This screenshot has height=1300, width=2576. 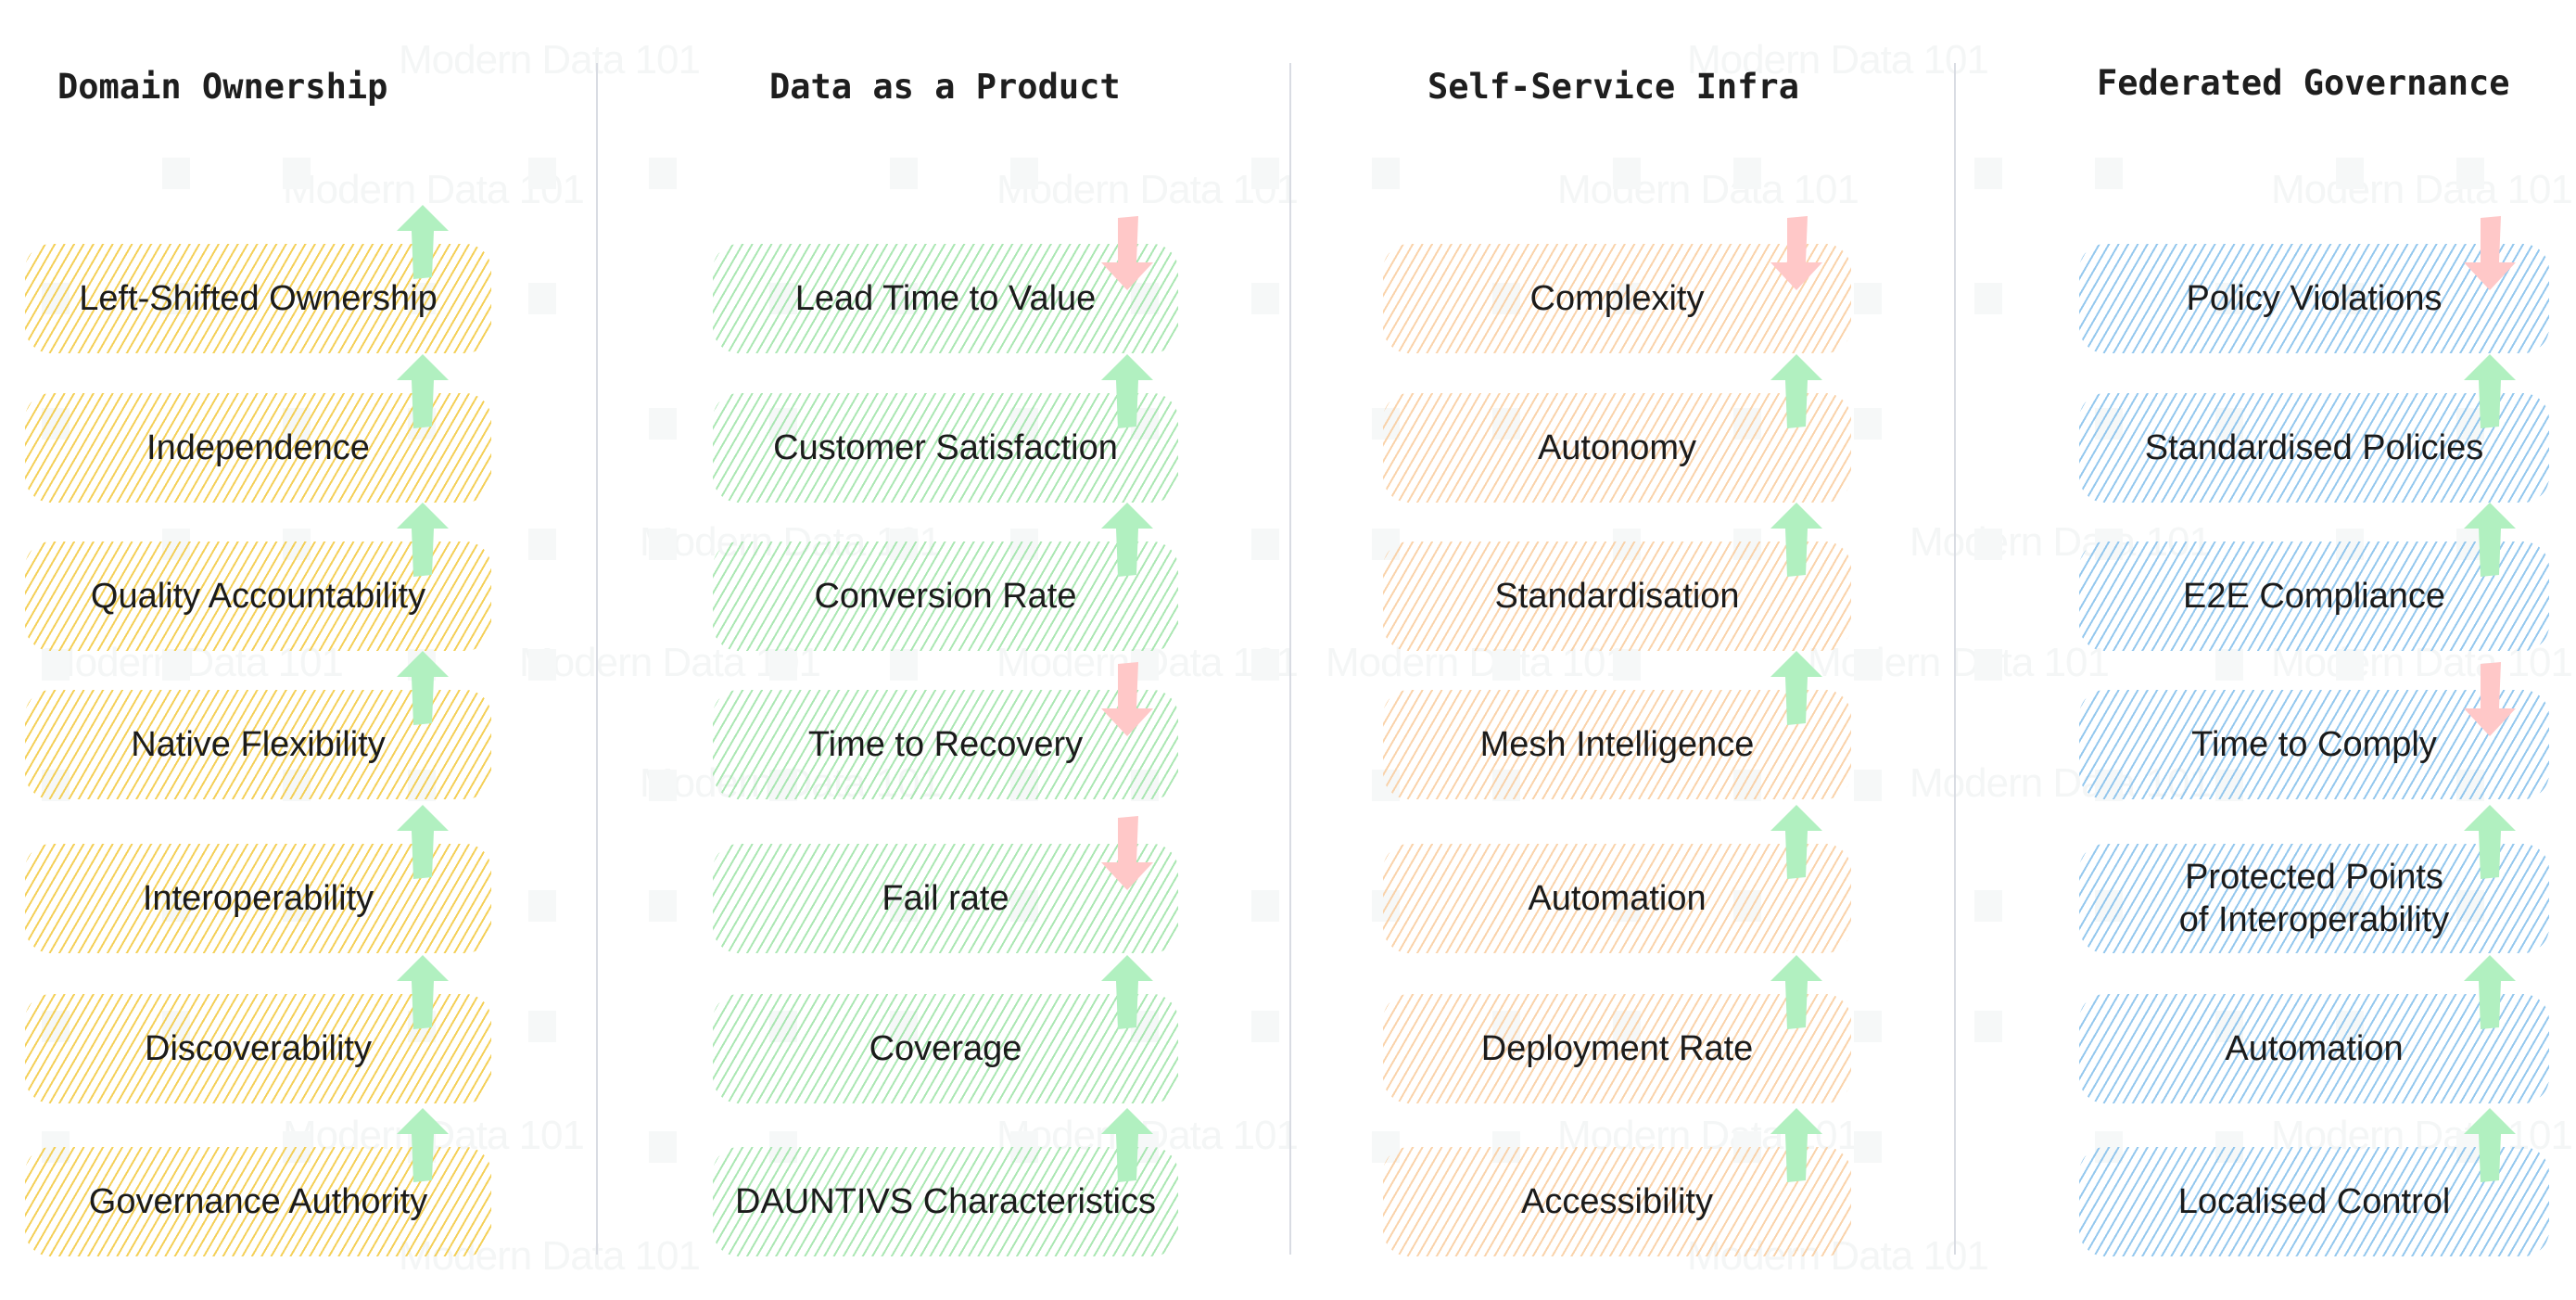 I want to click on column-title-domain-ownership: Domain Ownership, so click(x=222, y=87).